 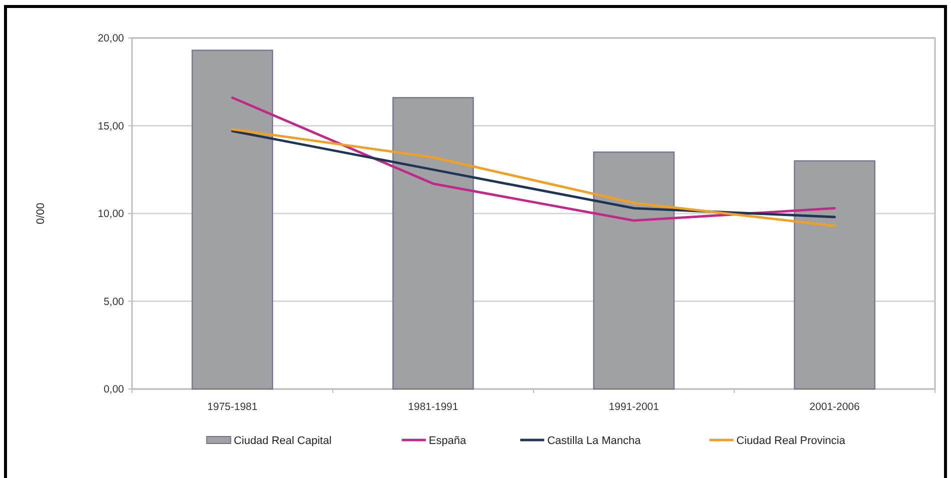 I want to click on y-tick-label: 0,00, so click(x=114, y=390).